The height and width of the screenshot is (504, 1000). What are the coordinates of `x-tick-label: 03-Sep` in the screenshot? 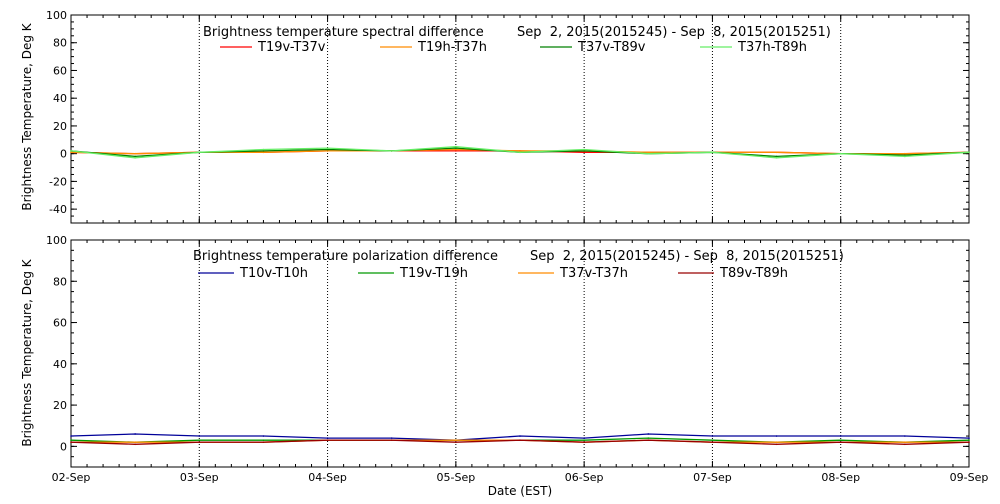 It's located at (199, 477).